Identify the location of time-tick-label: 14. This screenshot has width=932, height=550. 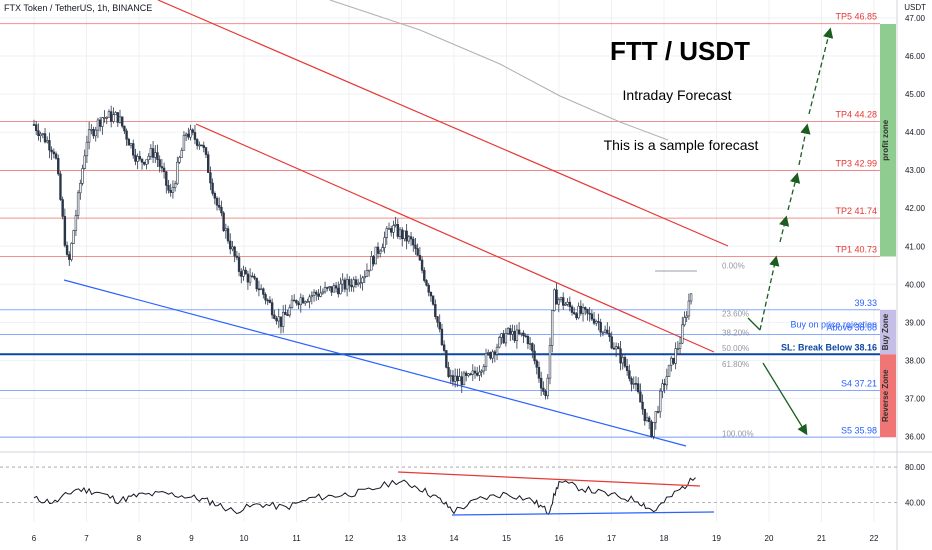
(454, 538).